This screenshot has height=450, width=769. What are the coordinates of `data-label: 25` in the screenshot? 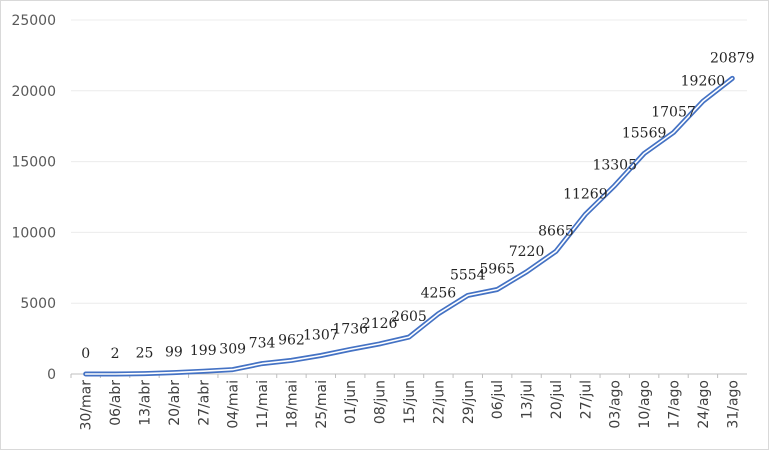 It's located at (145, 354).